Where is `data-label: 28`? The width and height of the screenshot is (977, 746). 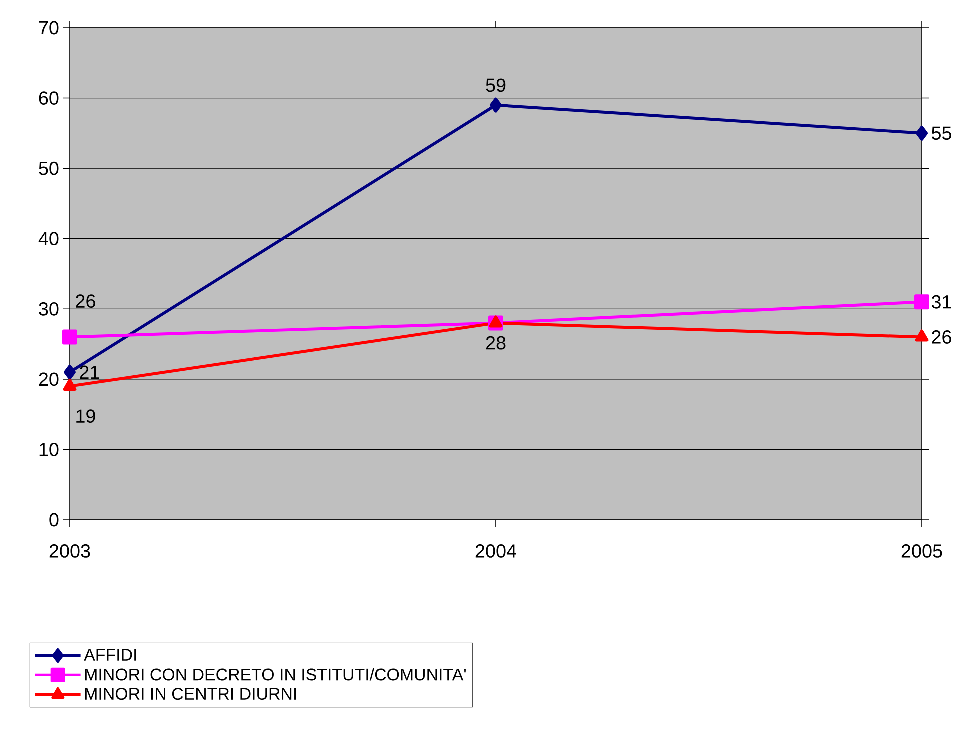 data-label: 28 is located at coordinates (496, 343).